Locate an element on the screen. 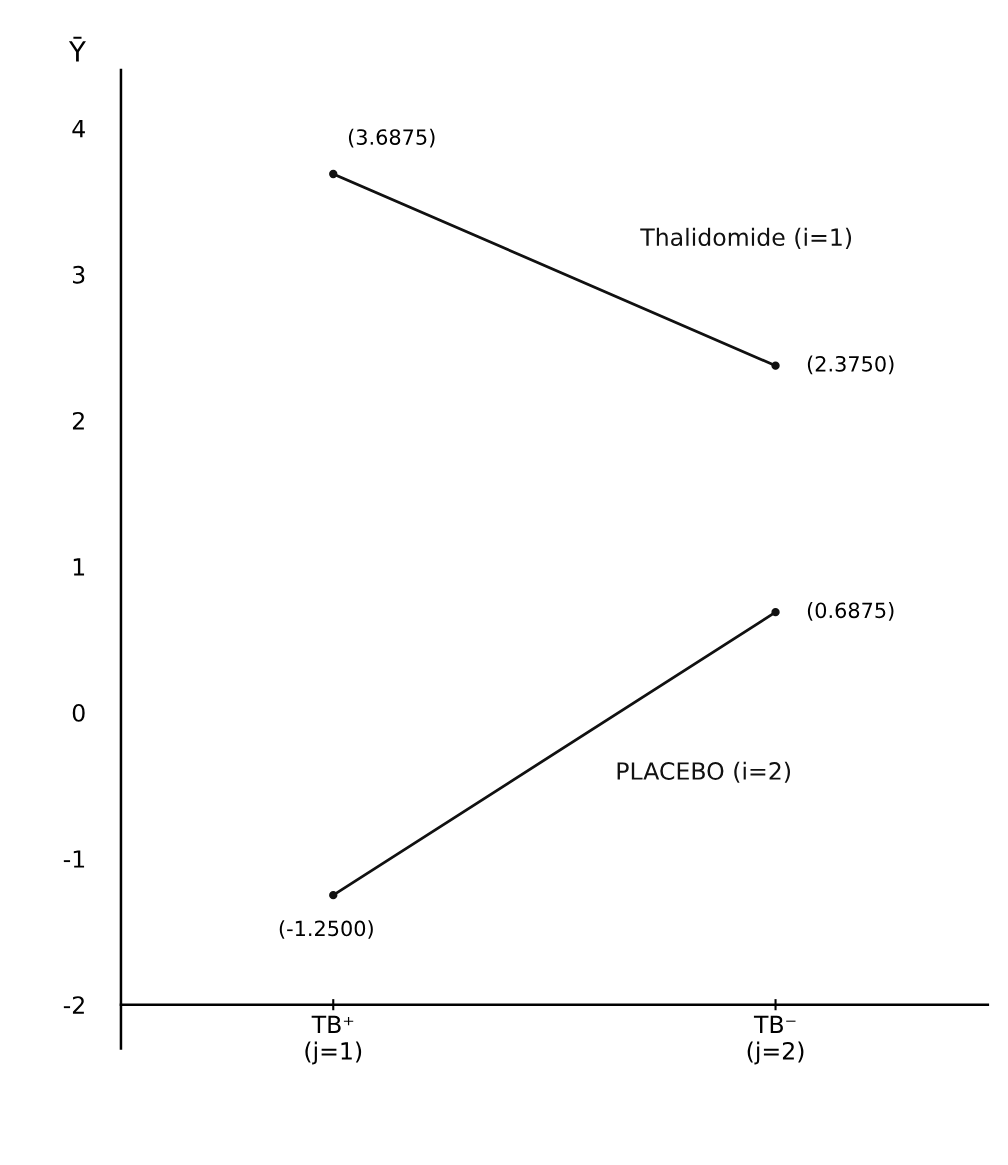 The image size is (1008, 1165). y-axis-title: Ȳ is located at coordinates (77, 49).